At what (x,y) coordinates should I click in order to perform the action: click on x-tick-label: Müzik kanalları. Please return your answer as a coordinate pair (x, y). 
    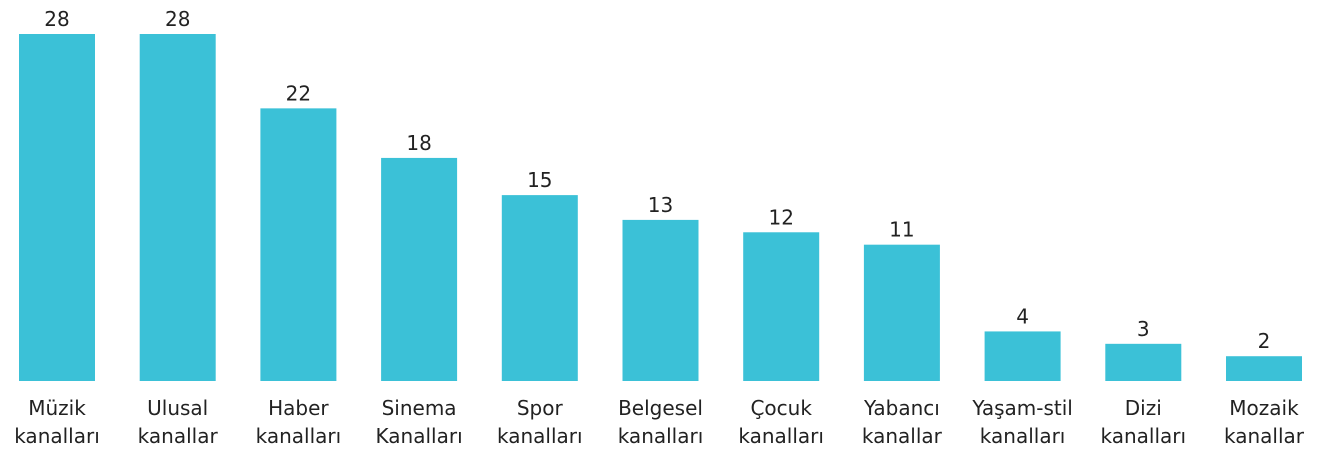
    Looking at the image, I should click on (57, 422).